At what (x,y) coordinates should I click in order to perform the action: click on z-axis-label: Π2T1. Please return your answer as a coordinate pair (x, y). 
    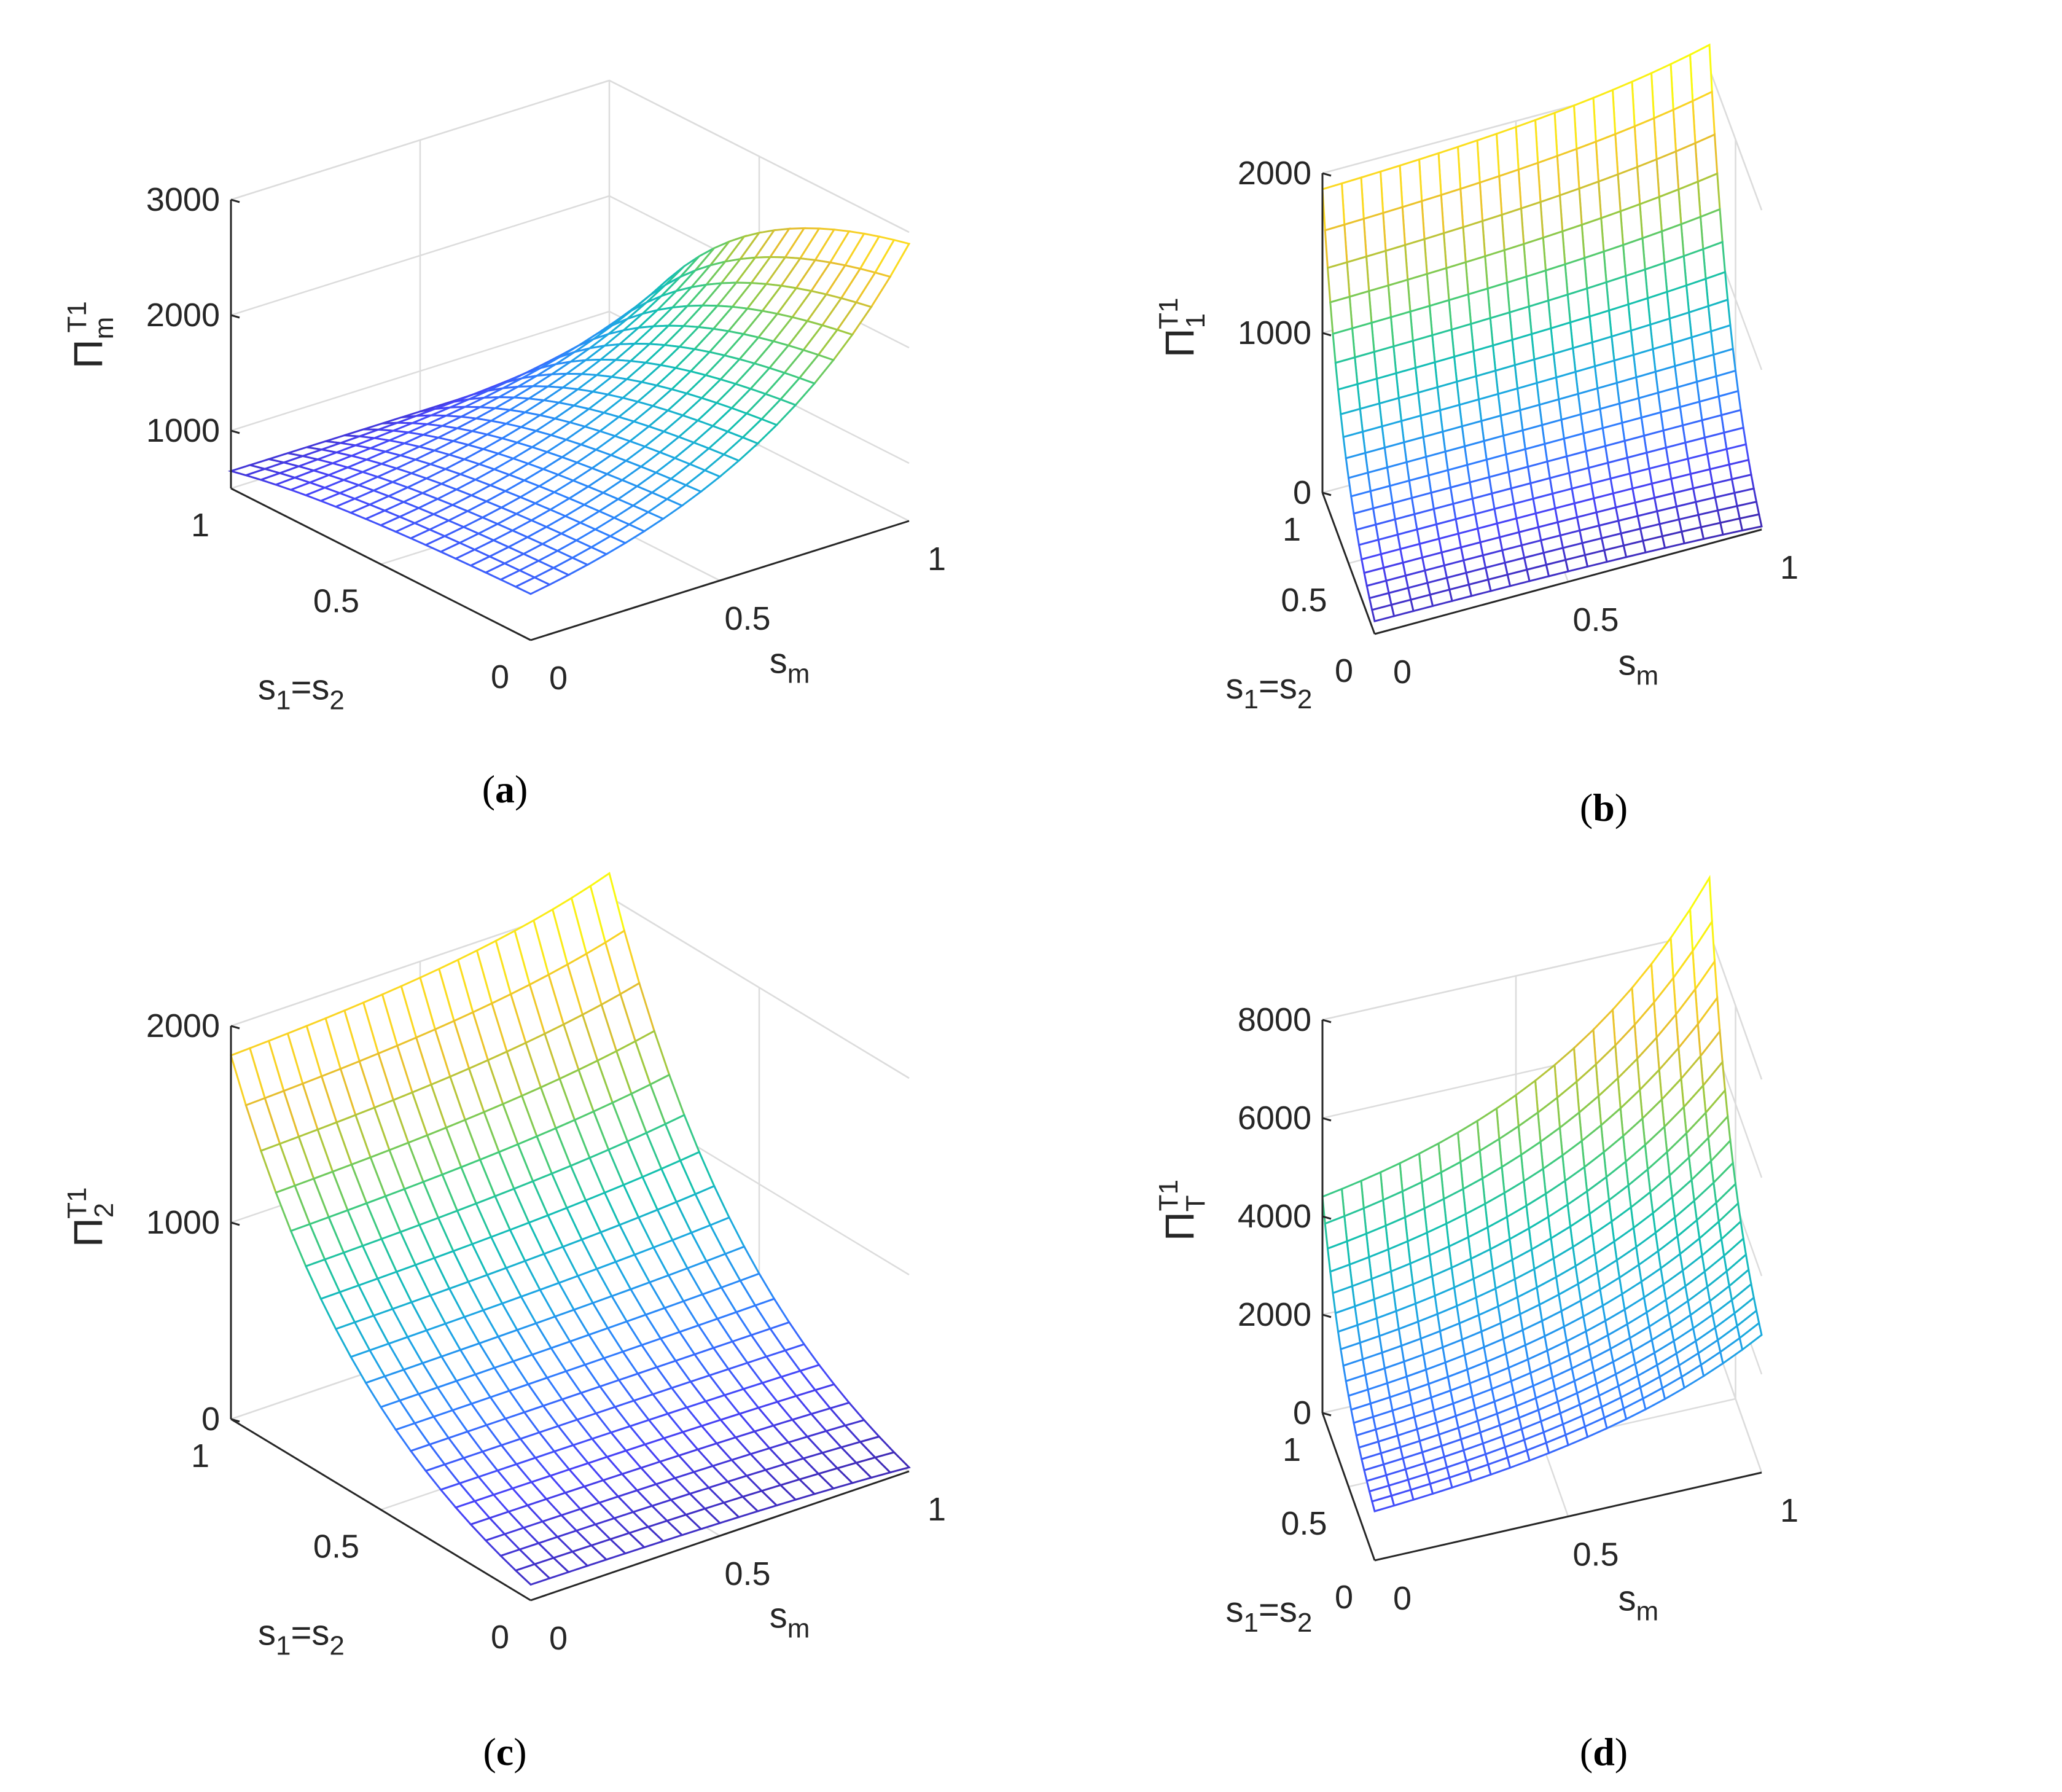
    Looking at the image, I should click on (91, 1217).